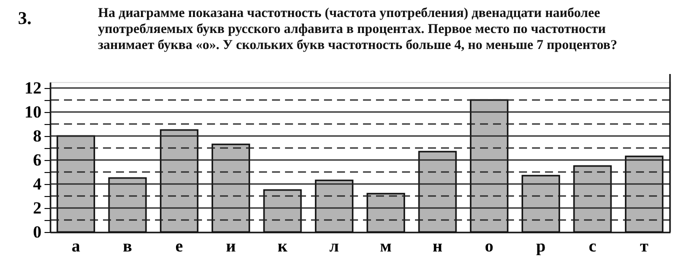 The image size is (690, 269). What do you see at coordinates (644, 246) in the screenshot?
I see `x-tick-label: т` at bounding box center [644, 246].